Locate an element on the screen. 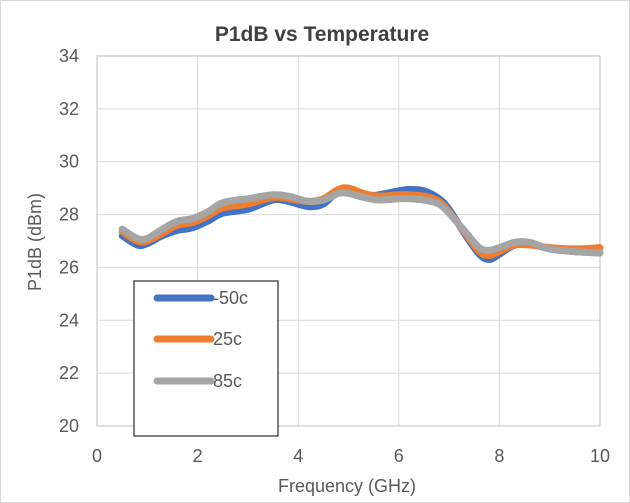 This screenshot has height=503, width=630. legend: -50c 25c 85c is located at coordinates (206, 358).